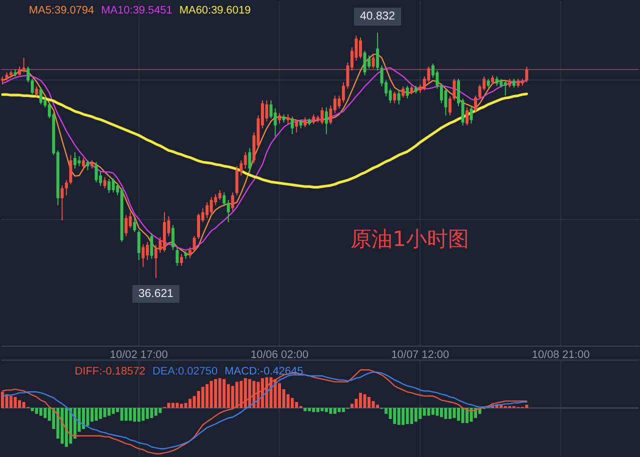 This screenshot has width=640, height=457. Describe the element at coordinates (139, 355) in the screenshot. I see `x-tick-label: 10/02 17:00` at that location.